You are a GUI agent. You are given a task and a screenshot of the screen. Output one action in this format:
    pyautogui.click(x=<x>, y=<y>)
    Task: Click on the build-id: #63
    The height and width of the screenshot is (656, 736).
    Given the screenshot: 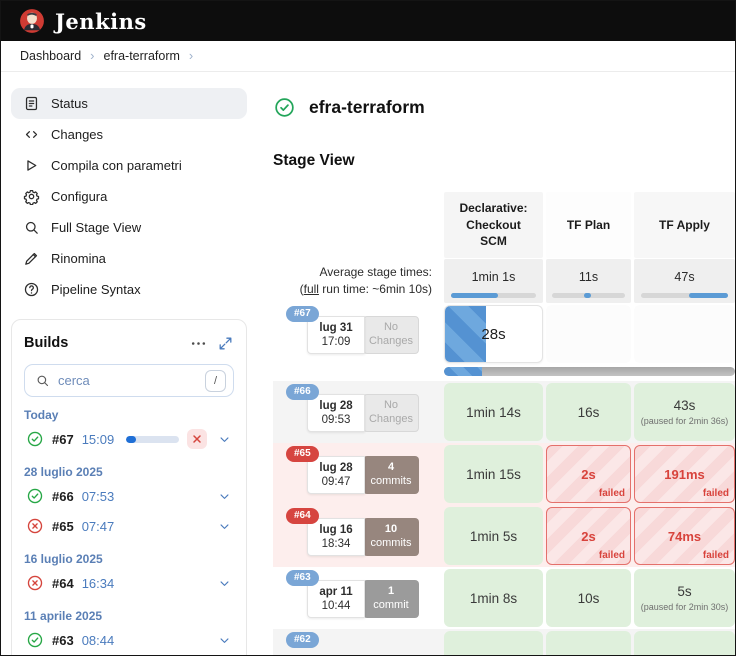 What is the action you would take?
    pyautogui.click(x=63, y=640)
    